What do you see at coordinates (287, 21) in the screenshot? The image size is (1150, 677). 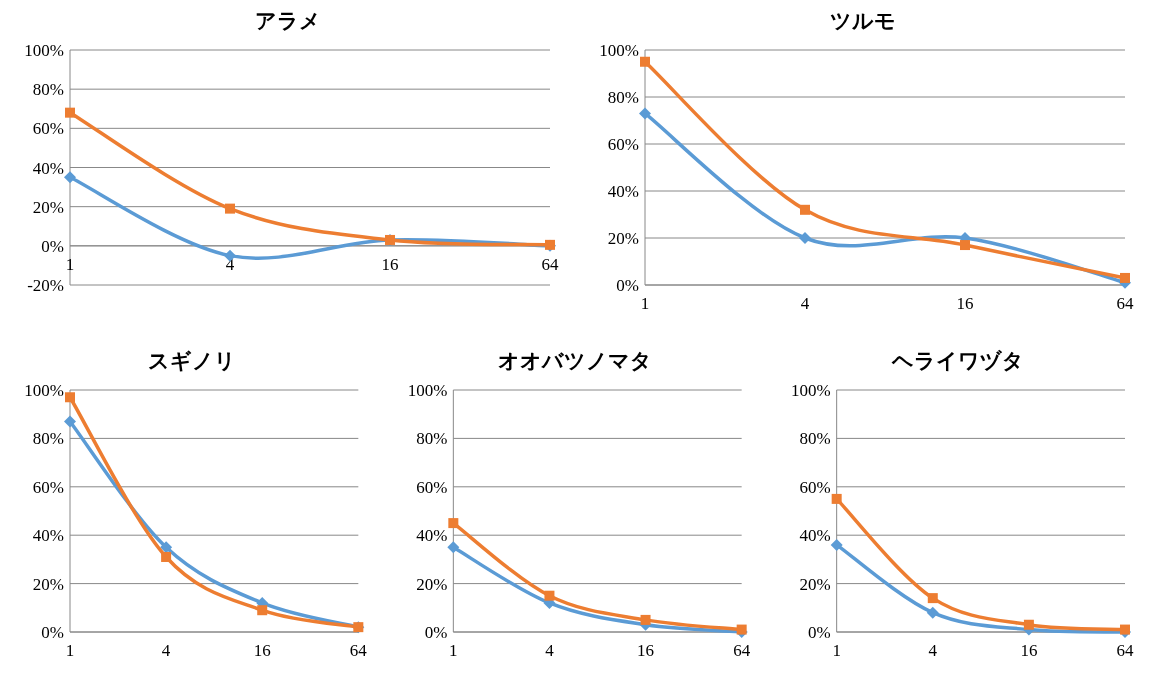 I see `chart-title: アラメ` at bounding box center [287, 21].